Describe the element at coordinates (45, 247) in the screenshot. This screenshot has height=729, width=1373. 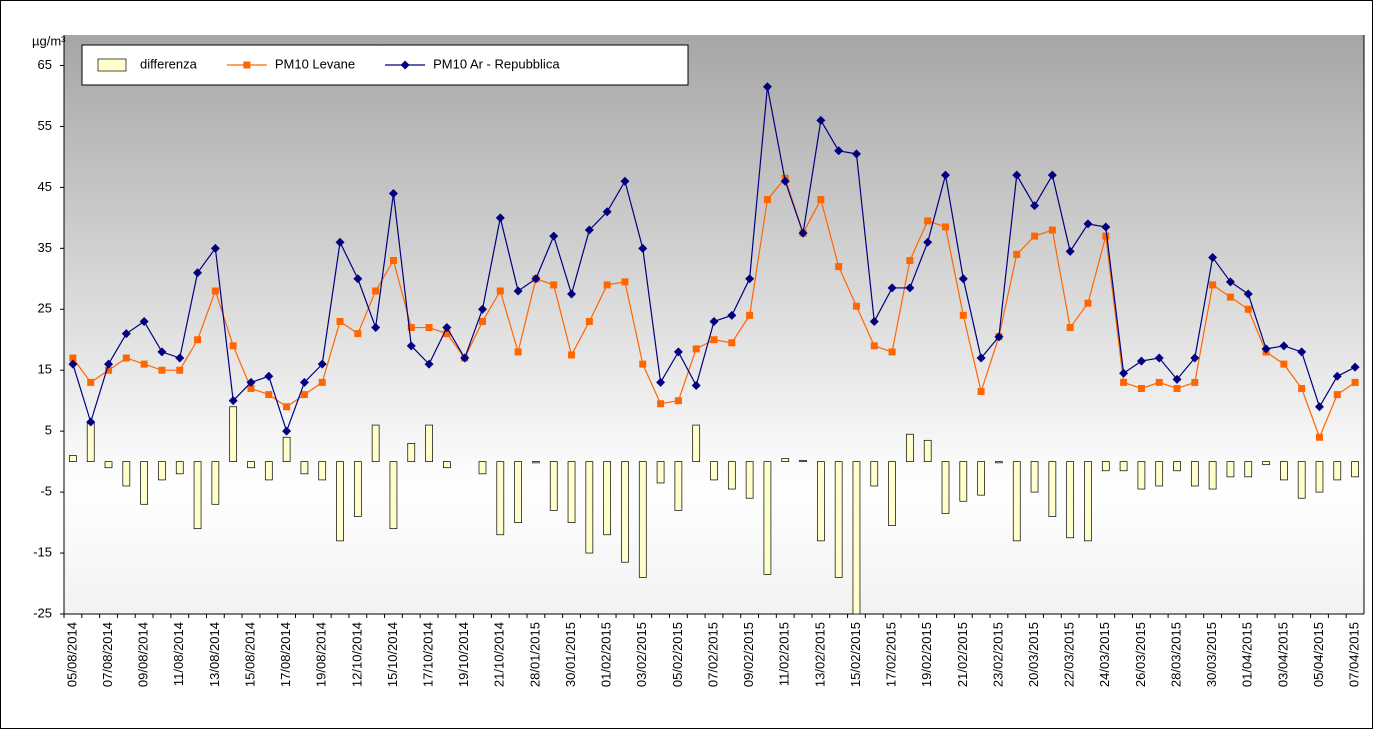
I see `y-tick-label: 35` at that location.